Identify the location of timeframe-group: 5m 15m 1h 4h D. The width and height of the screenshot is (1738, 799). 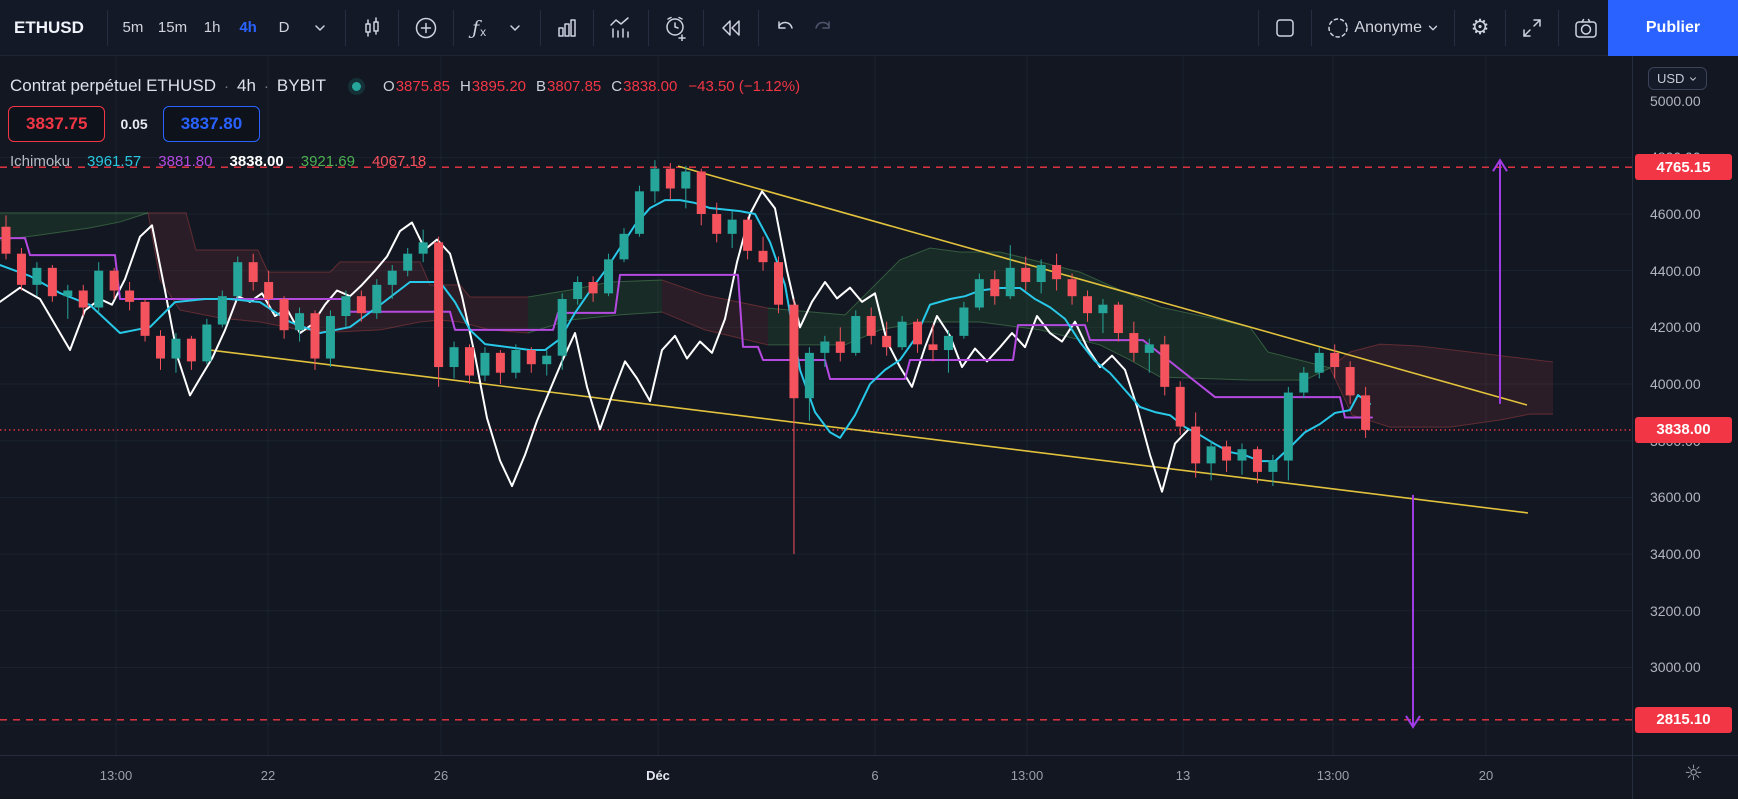
(208, 28).